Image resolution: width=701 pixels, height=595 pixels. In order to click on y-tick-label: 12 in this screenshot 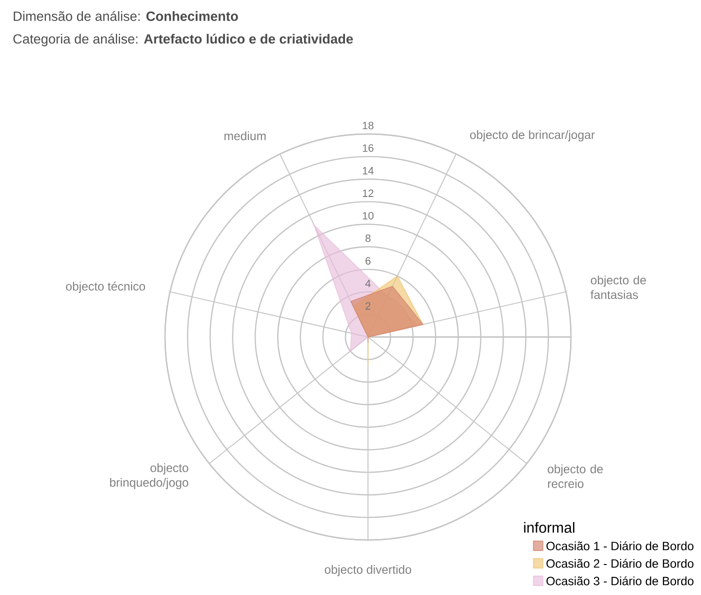, I will do `click(368, 193)`.